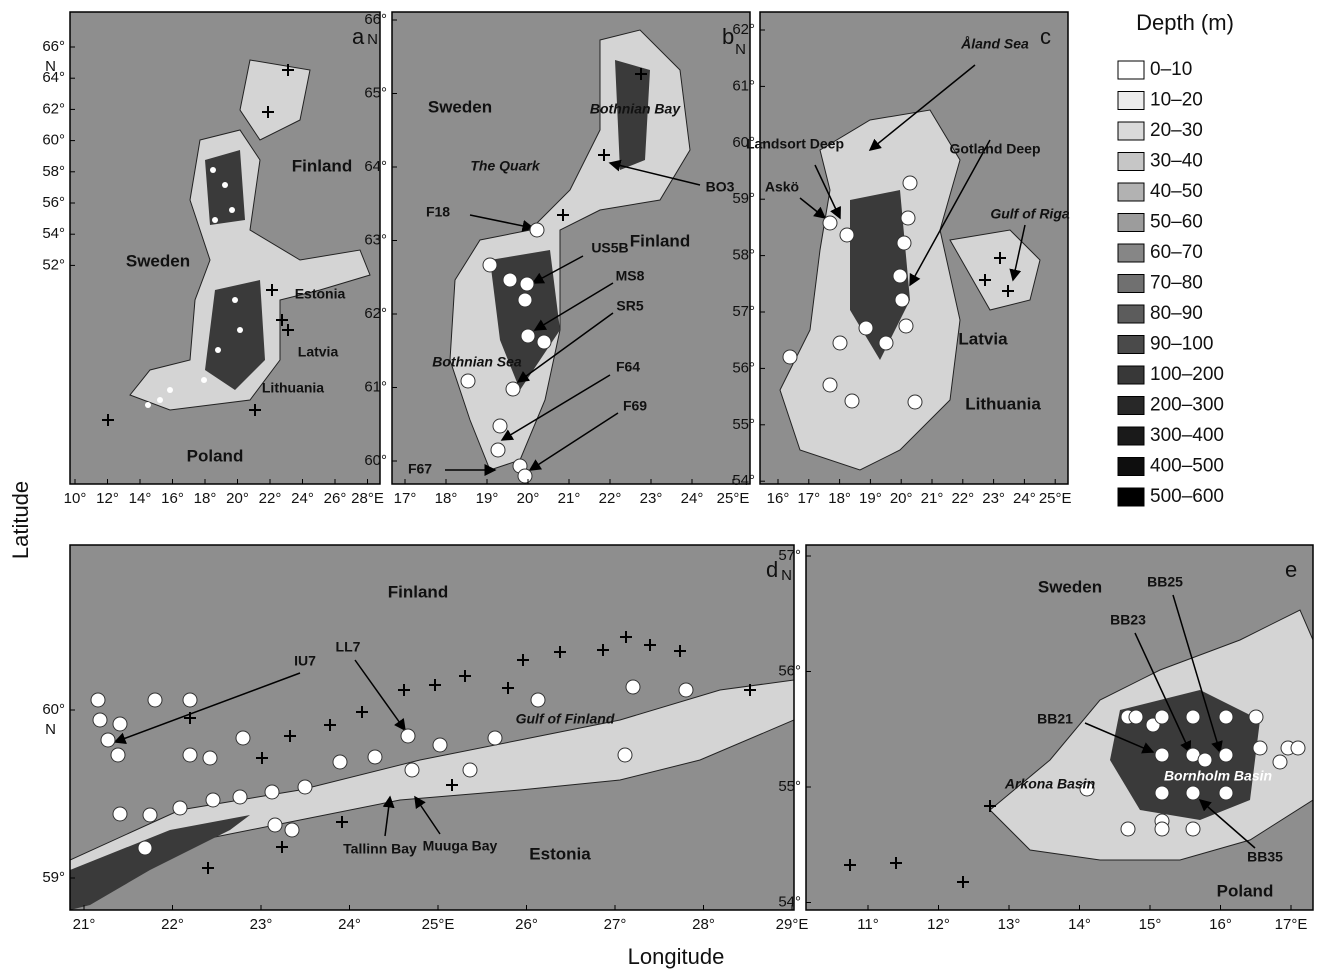  What do you see at coordinates (367, 498) in the screenshot?
I see `x-tick-label: 28°E` at bounding box center [367, 498].